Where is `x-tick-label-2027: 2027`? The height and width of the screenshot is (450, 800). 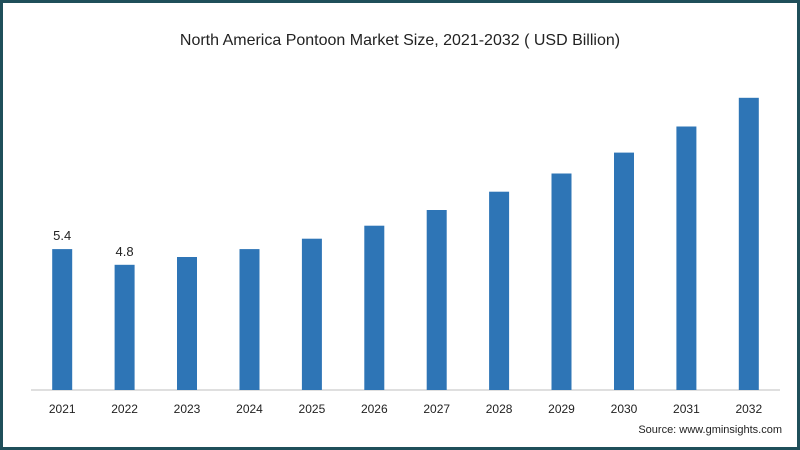 x-tick-label-2027: 2027 is located at coordinates (436, 409).